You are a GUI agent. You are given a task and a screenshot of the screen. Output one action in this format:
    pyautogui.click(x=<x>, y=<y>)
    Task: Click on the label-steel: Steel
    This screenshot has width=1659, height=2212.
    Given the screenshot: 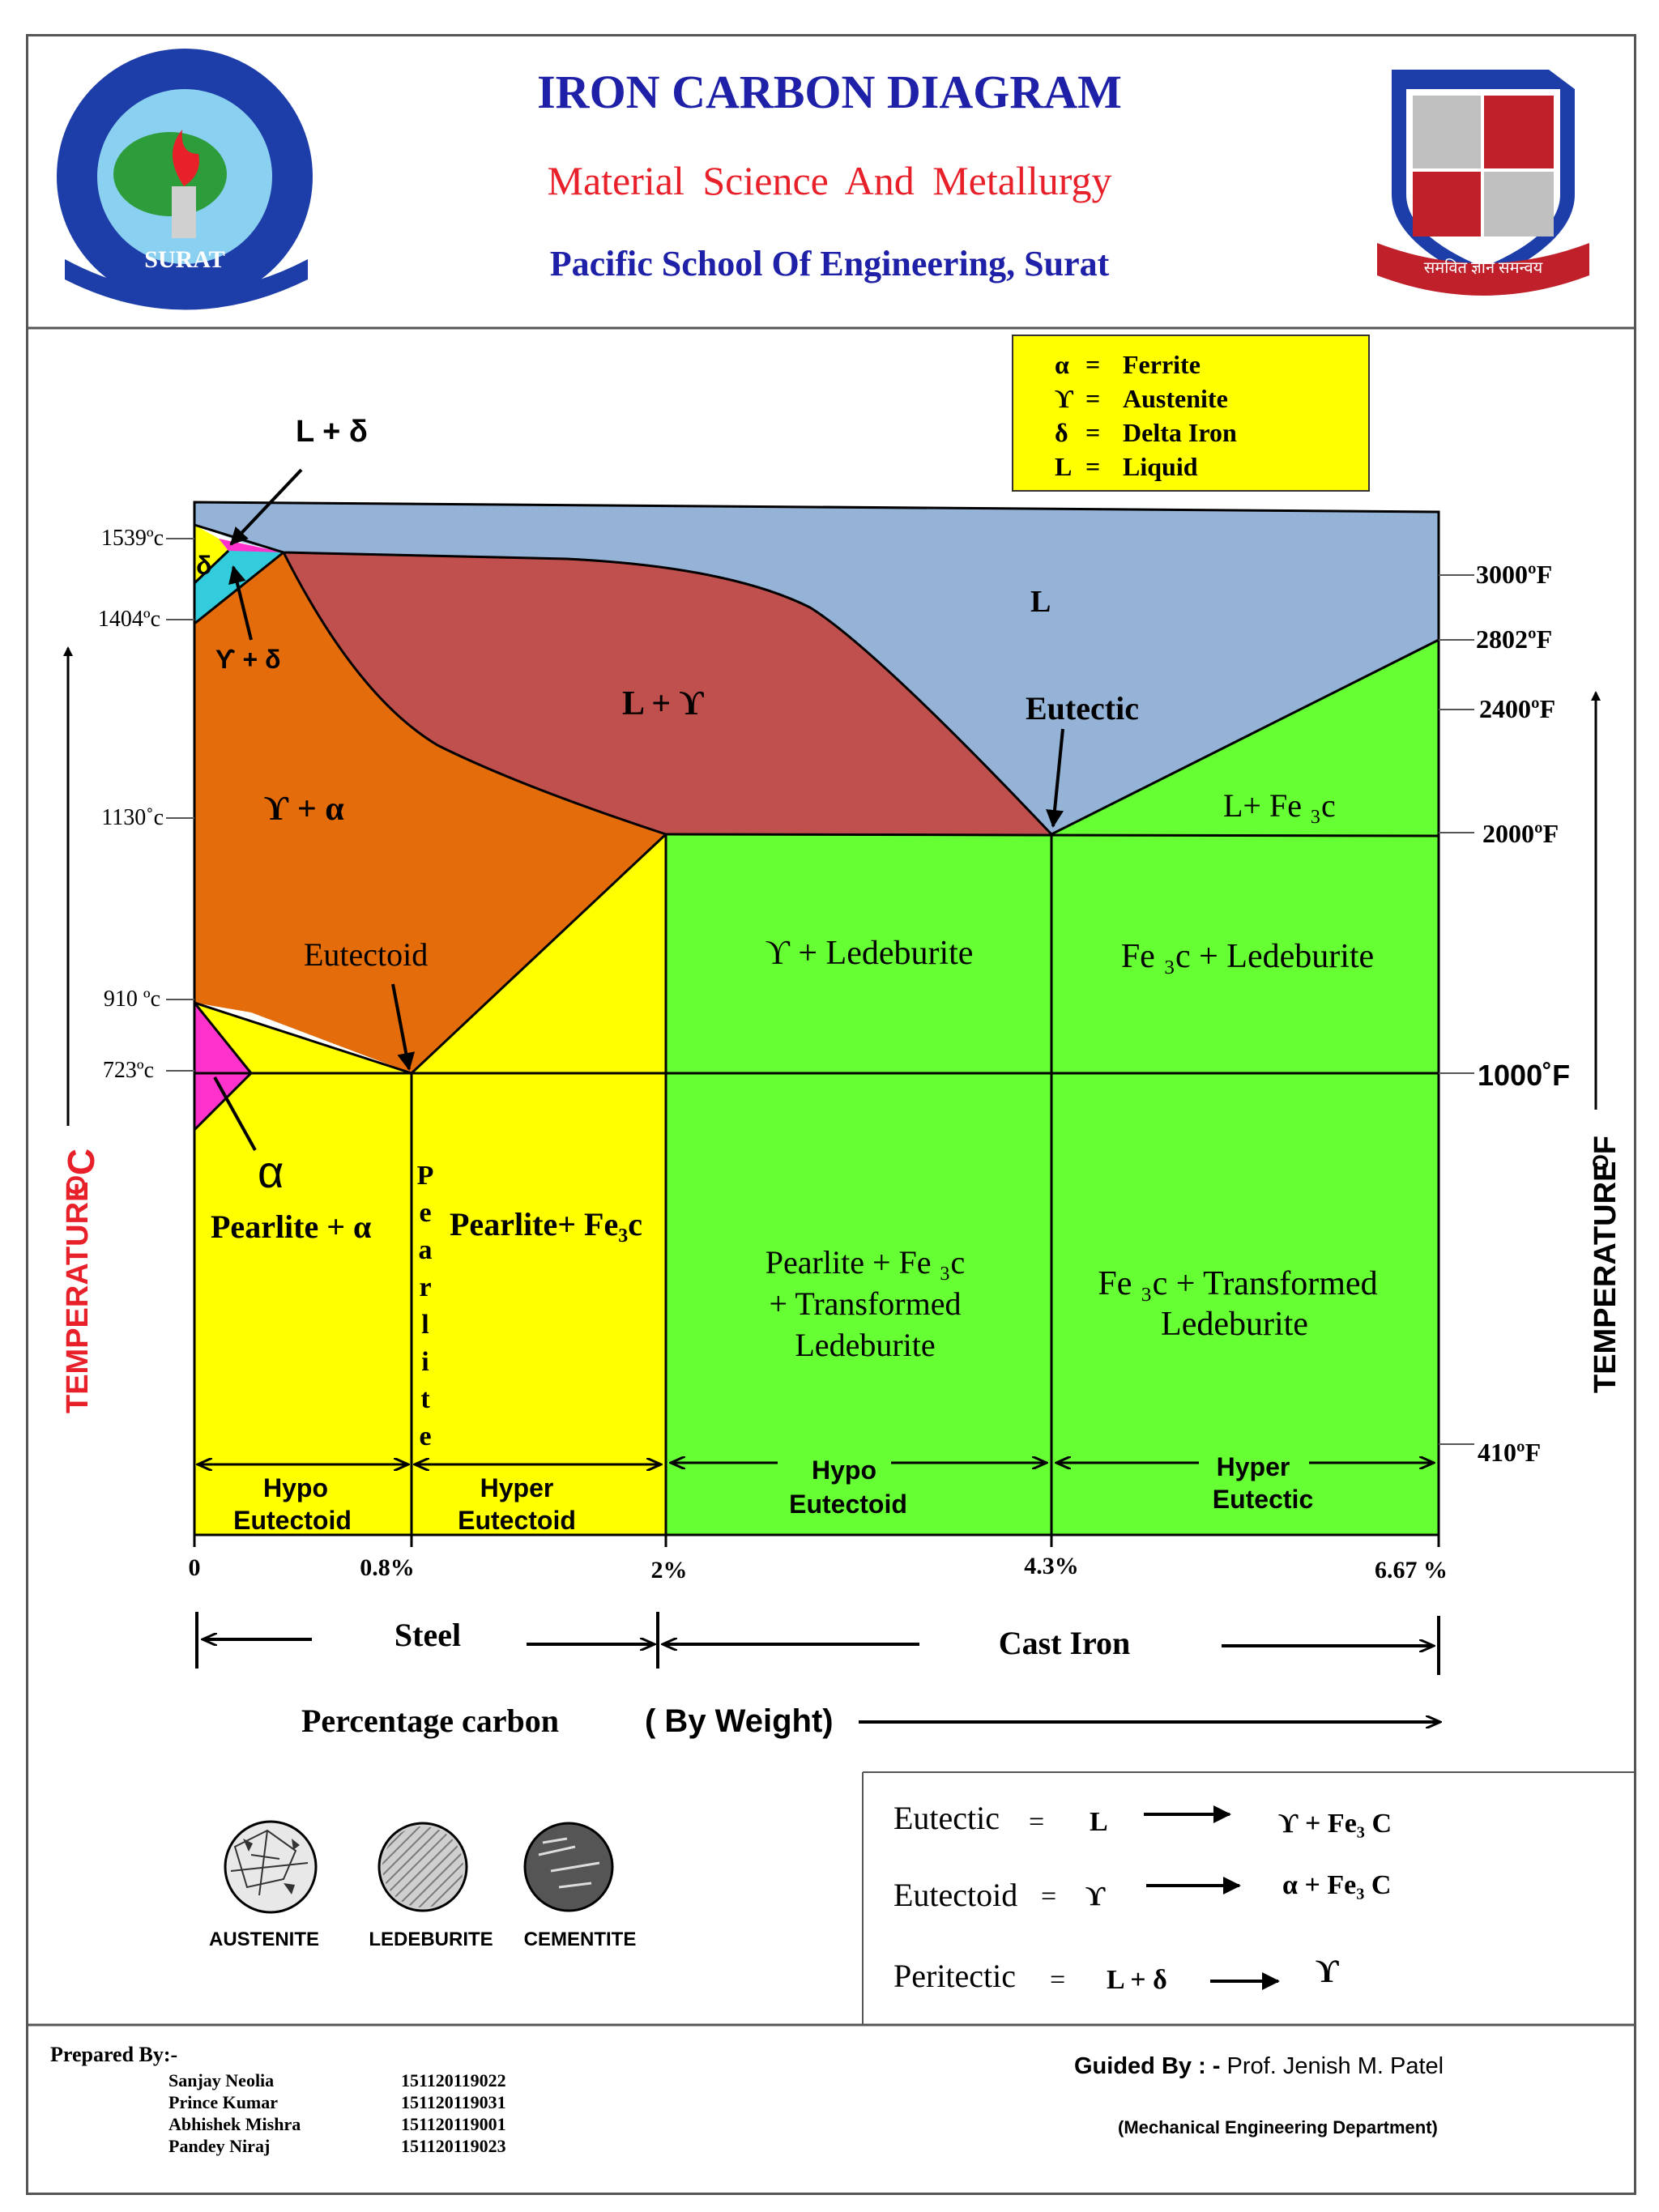 What is the action you would take?
    pyautogui.click(x=427, y=1635)
    